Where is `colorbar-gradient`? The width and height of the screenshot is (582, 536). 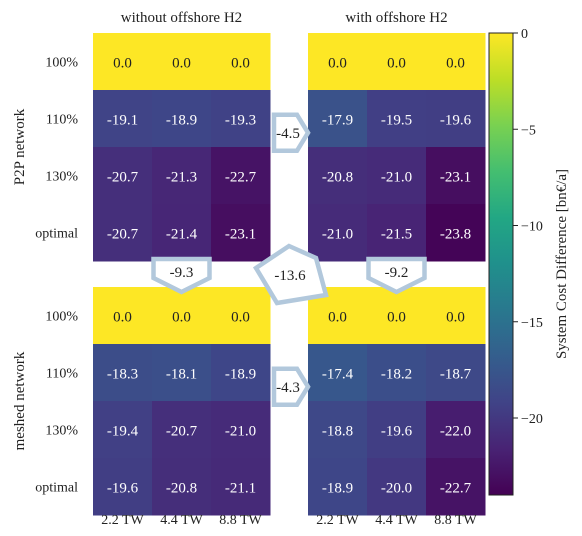 colorbar-gradient is located at coordinates (501, 264).